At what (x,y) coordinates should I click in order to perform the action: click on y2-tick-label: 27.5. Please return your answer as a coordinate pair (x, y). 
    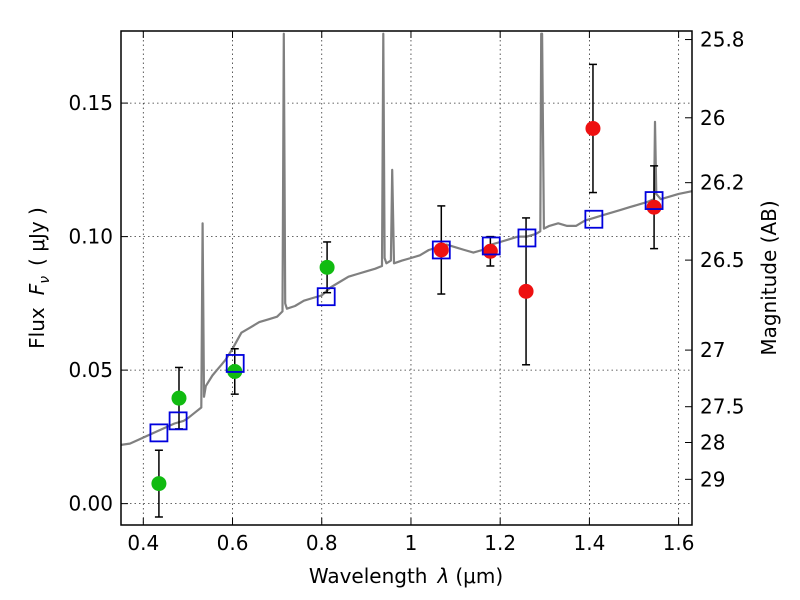
    Looking at the image, I should click on (722, 407).